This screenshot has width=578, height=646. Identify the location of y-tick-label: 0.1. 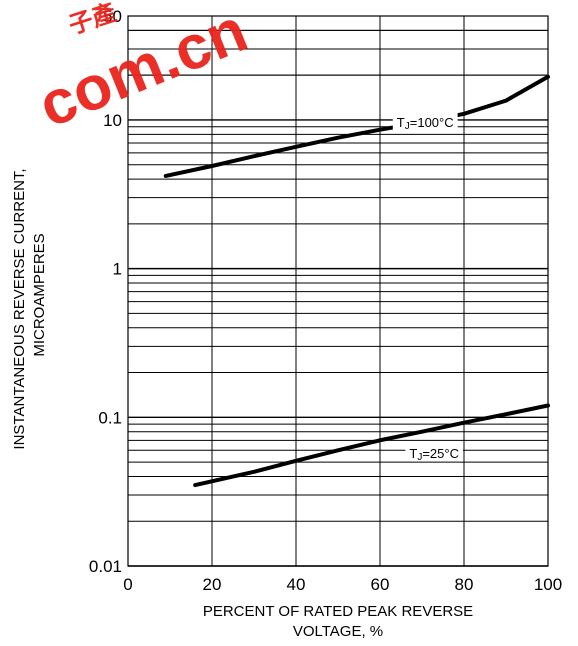
(110, 417).